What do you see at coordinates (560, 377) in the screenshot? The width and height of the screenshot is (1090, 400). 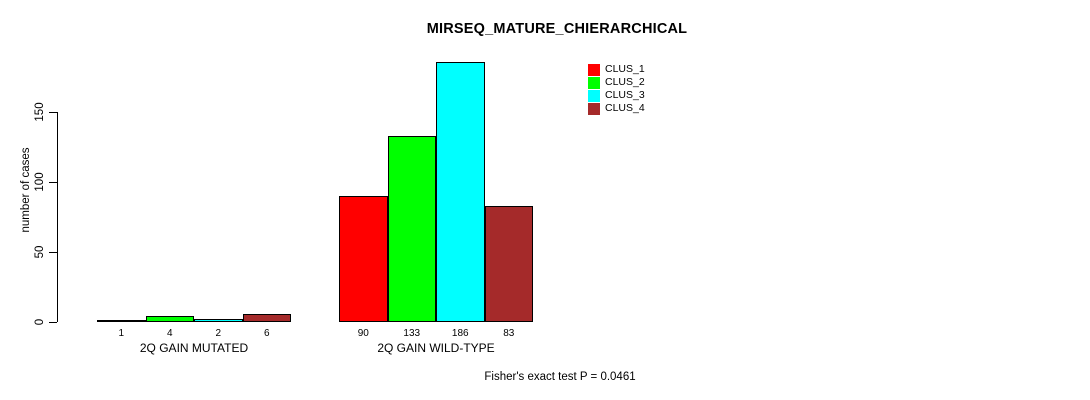 I see `fisher-test-note: Fisher's exact test P = 0.0461` at bounding box center [560, 377].